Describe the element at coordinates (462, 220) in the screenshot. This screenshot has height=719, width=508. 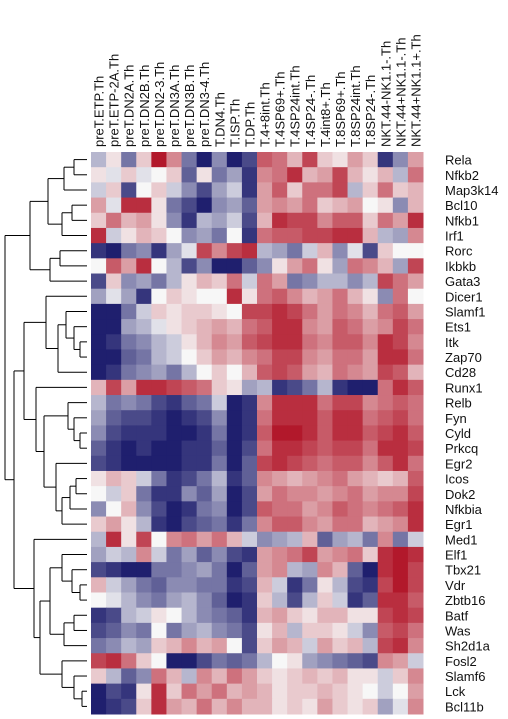
I see `row-label: Nfkb1` at that location.